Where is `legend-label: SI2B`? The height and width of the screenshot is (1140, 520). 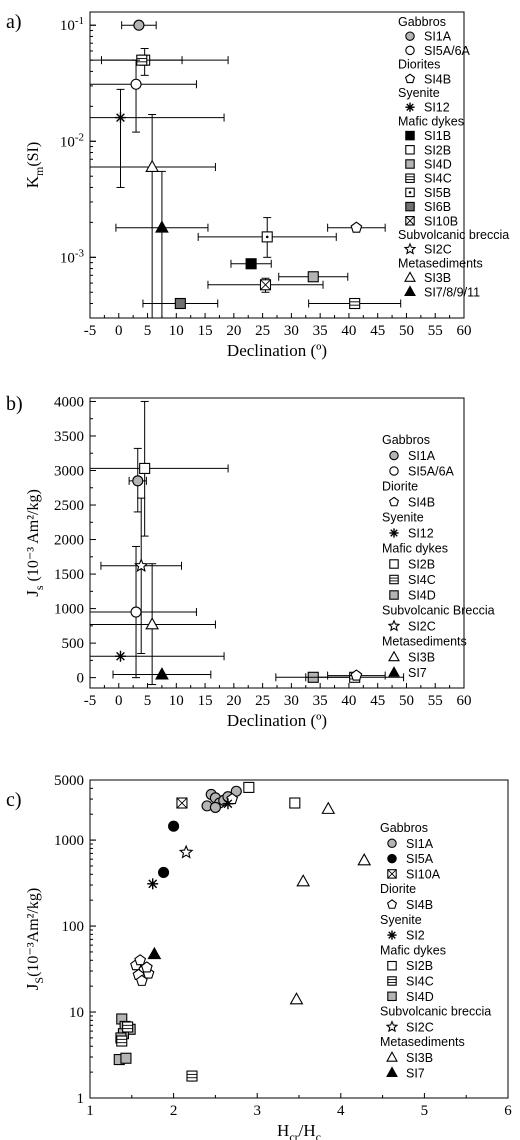 legend-label: SI2B is located at coordinates (419, 966).